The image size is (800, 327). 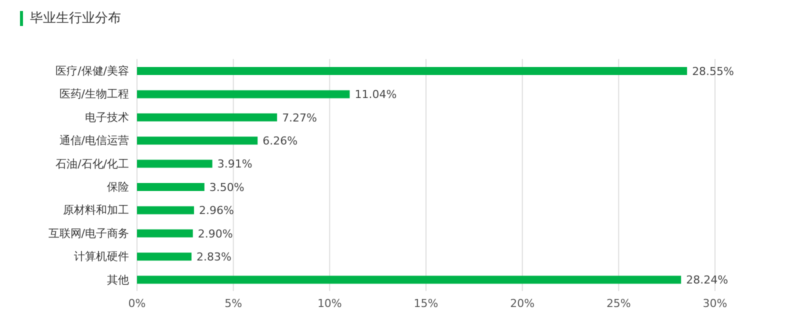 I want to click on y-tick-label: 保险, so click(x=118, y=187).